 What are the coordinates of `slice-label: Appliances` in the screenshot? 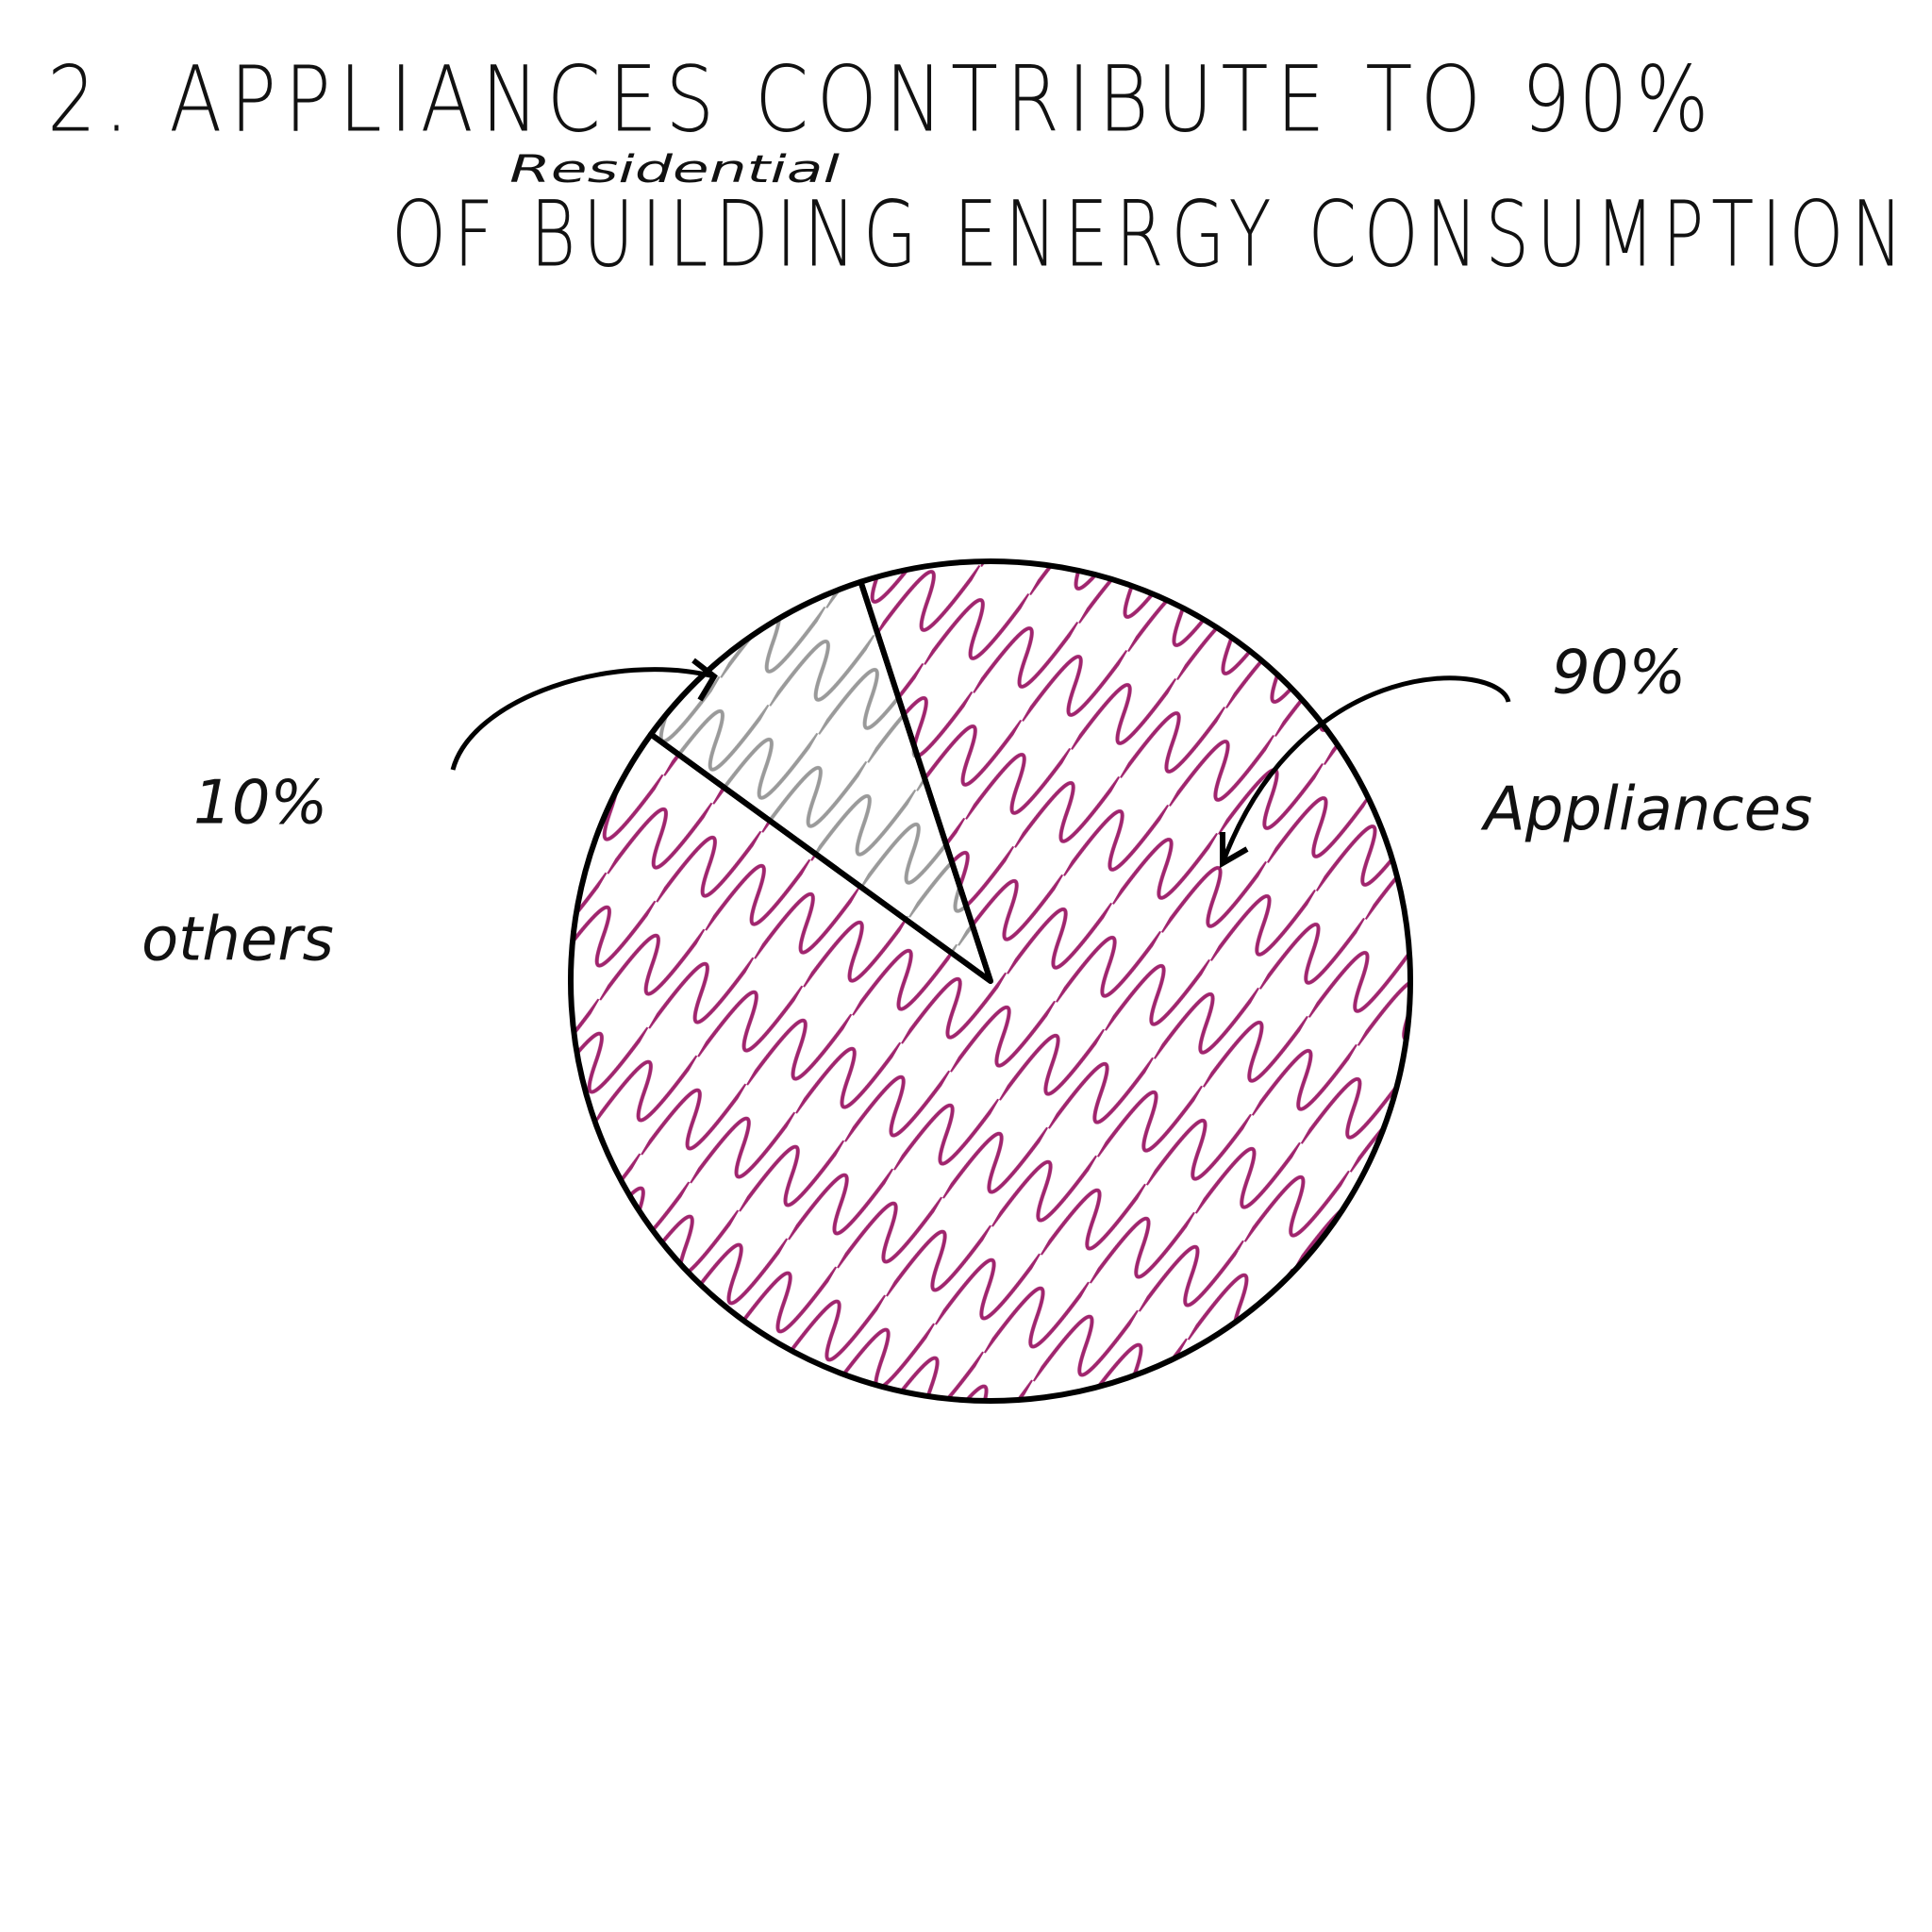 It's located at (1646, 810).